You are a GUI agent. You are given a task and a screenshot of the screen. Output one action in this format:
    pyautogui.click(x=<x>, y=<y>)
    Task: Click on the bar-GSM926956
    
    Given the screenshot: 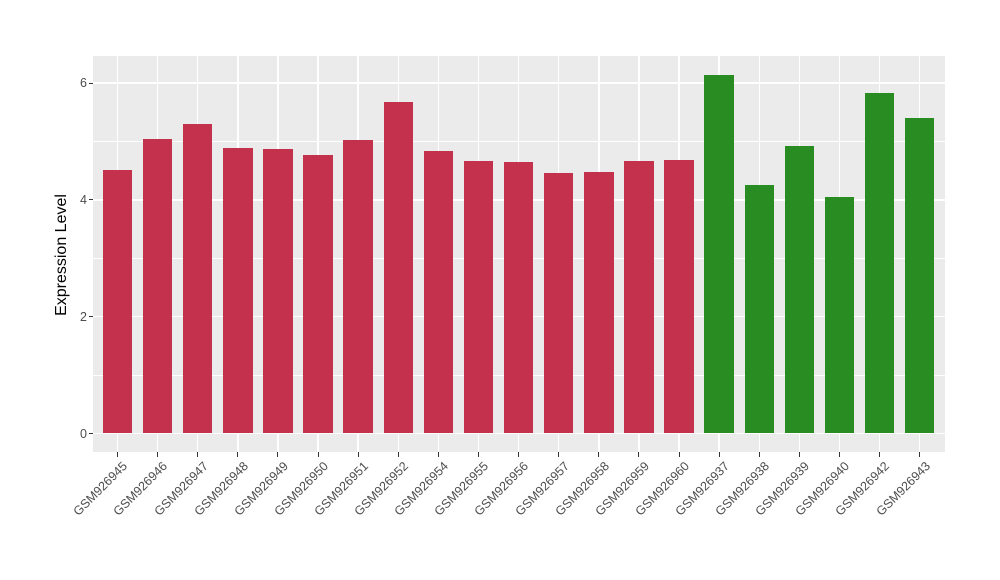 What is the action you would take?
    pyautogui.click(x=518, y=297)
    